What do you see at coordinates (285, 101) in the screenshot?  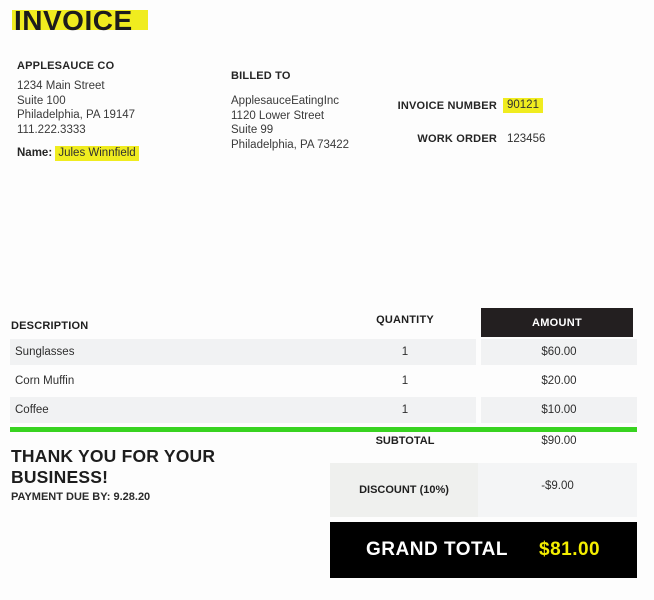 I see `billed-to-line: ApplesauceEatingInc` at bounding box center [285, 101].